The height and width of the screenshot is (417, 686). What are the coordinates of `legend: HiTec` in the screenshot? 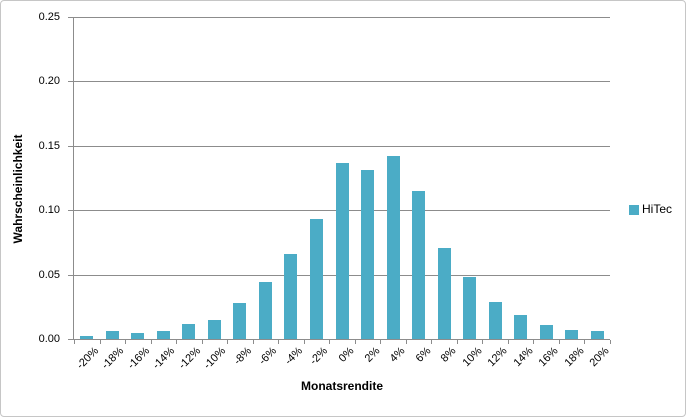 It's located at (650, 209).